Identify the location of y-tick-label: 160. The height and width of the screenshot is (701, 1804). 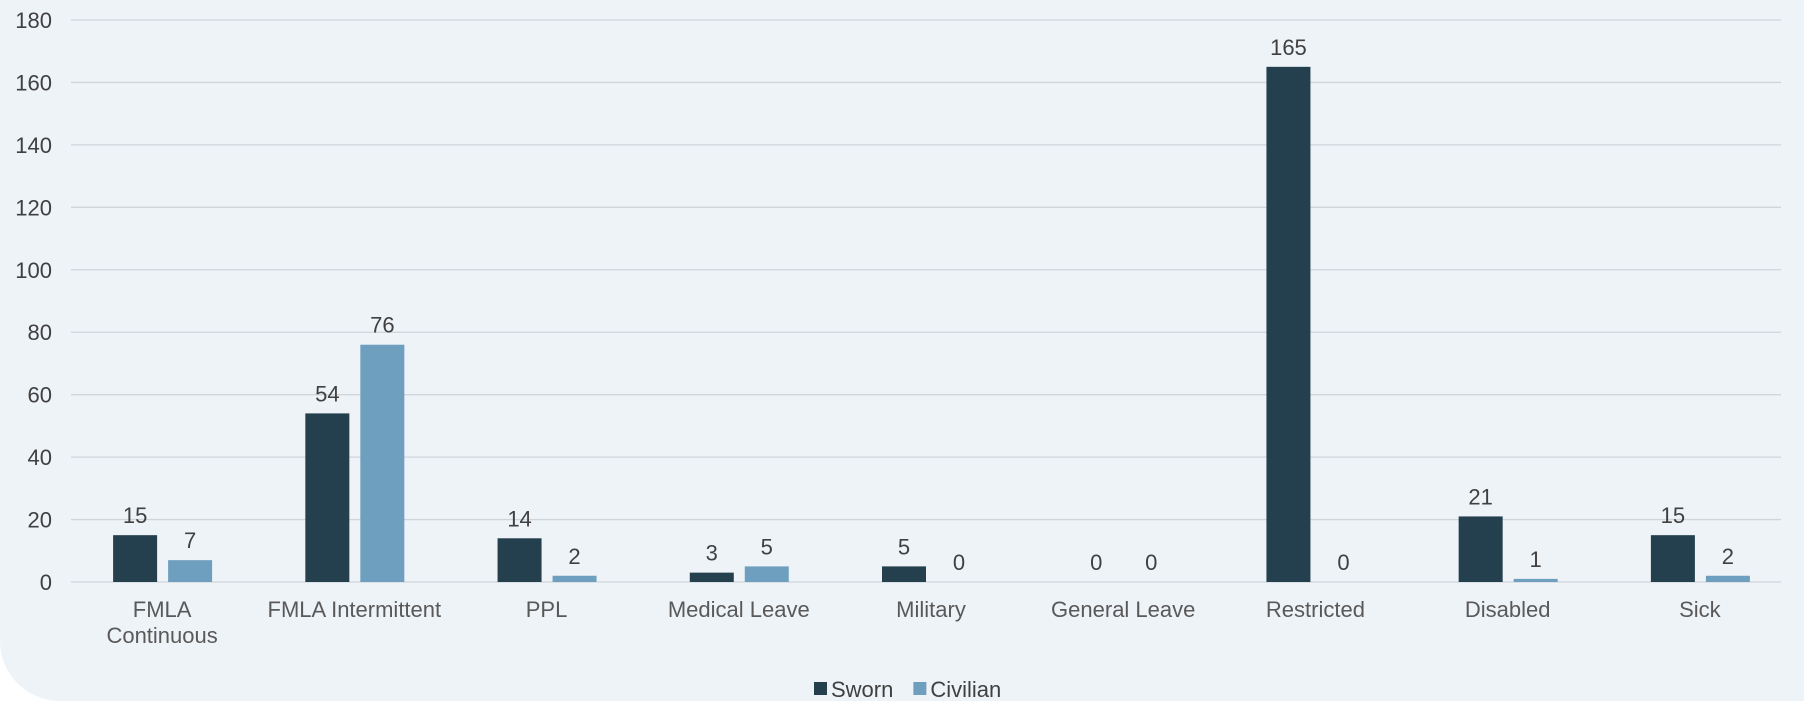
(33, 82).